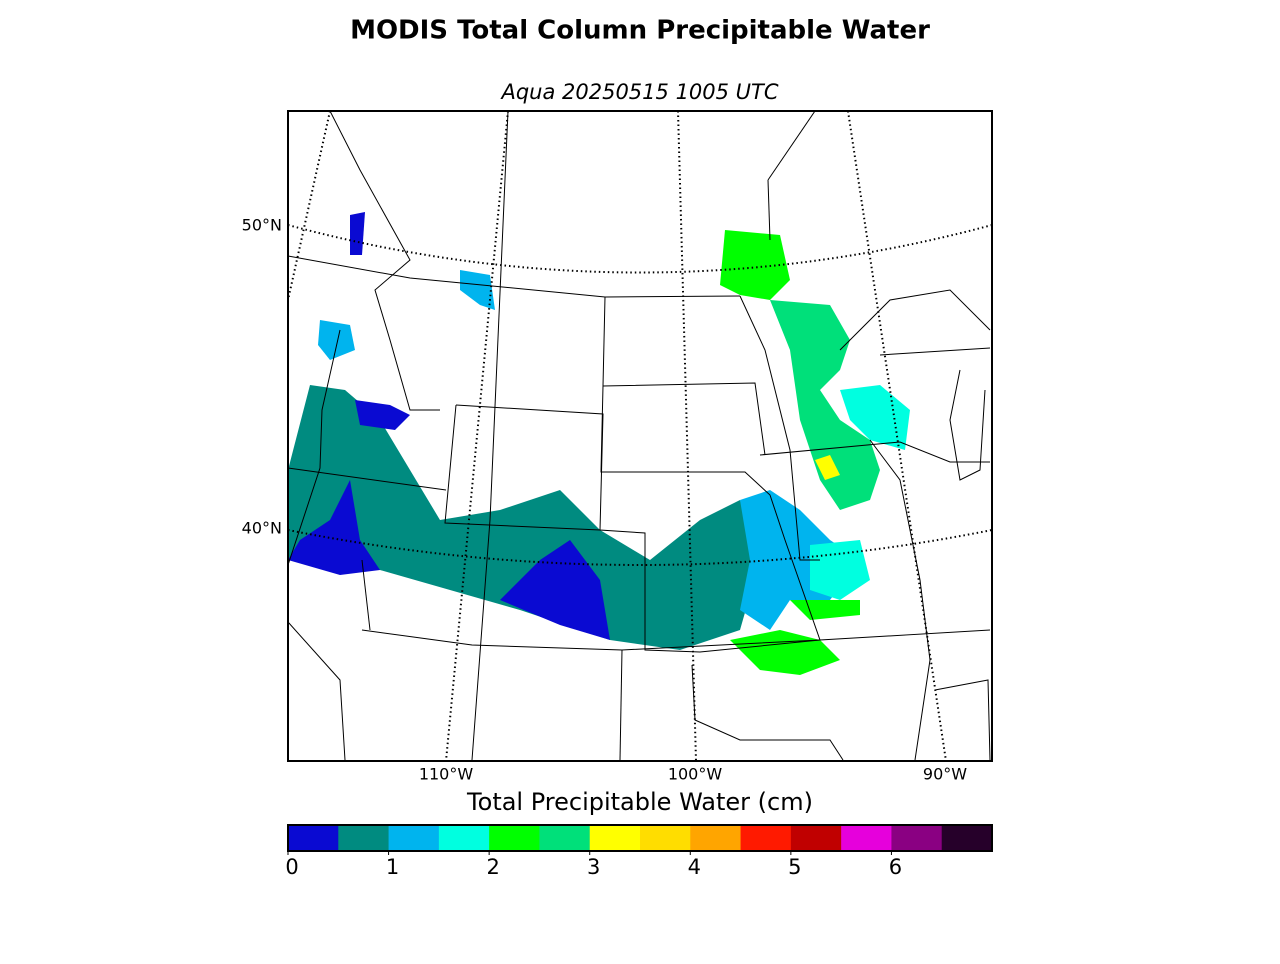 This screenshot has width=1280, height=964. I want to click on lon-label: 110°W, so click(446, 774).